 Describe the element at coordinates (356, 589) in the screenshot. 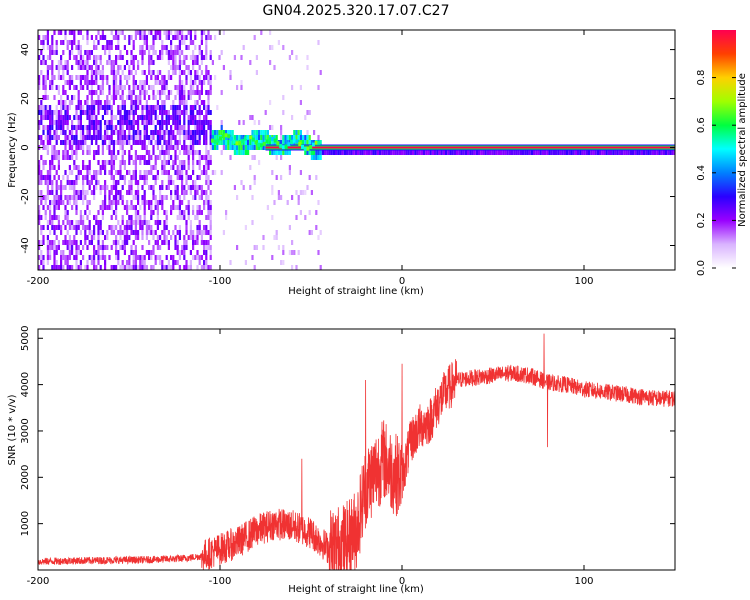

I see `snr-x-axis-label: Height of straight line (km)` at that location.